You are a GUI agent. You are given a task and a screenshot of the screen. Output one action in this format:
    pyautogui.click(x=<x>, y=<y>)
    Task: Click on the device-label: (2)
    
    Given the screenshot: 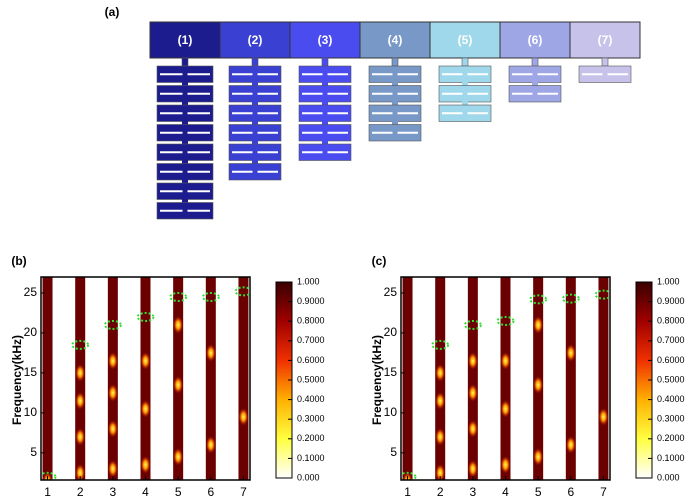 What is the action you would take?
    pyautogui.click(x=255, y=40)
    